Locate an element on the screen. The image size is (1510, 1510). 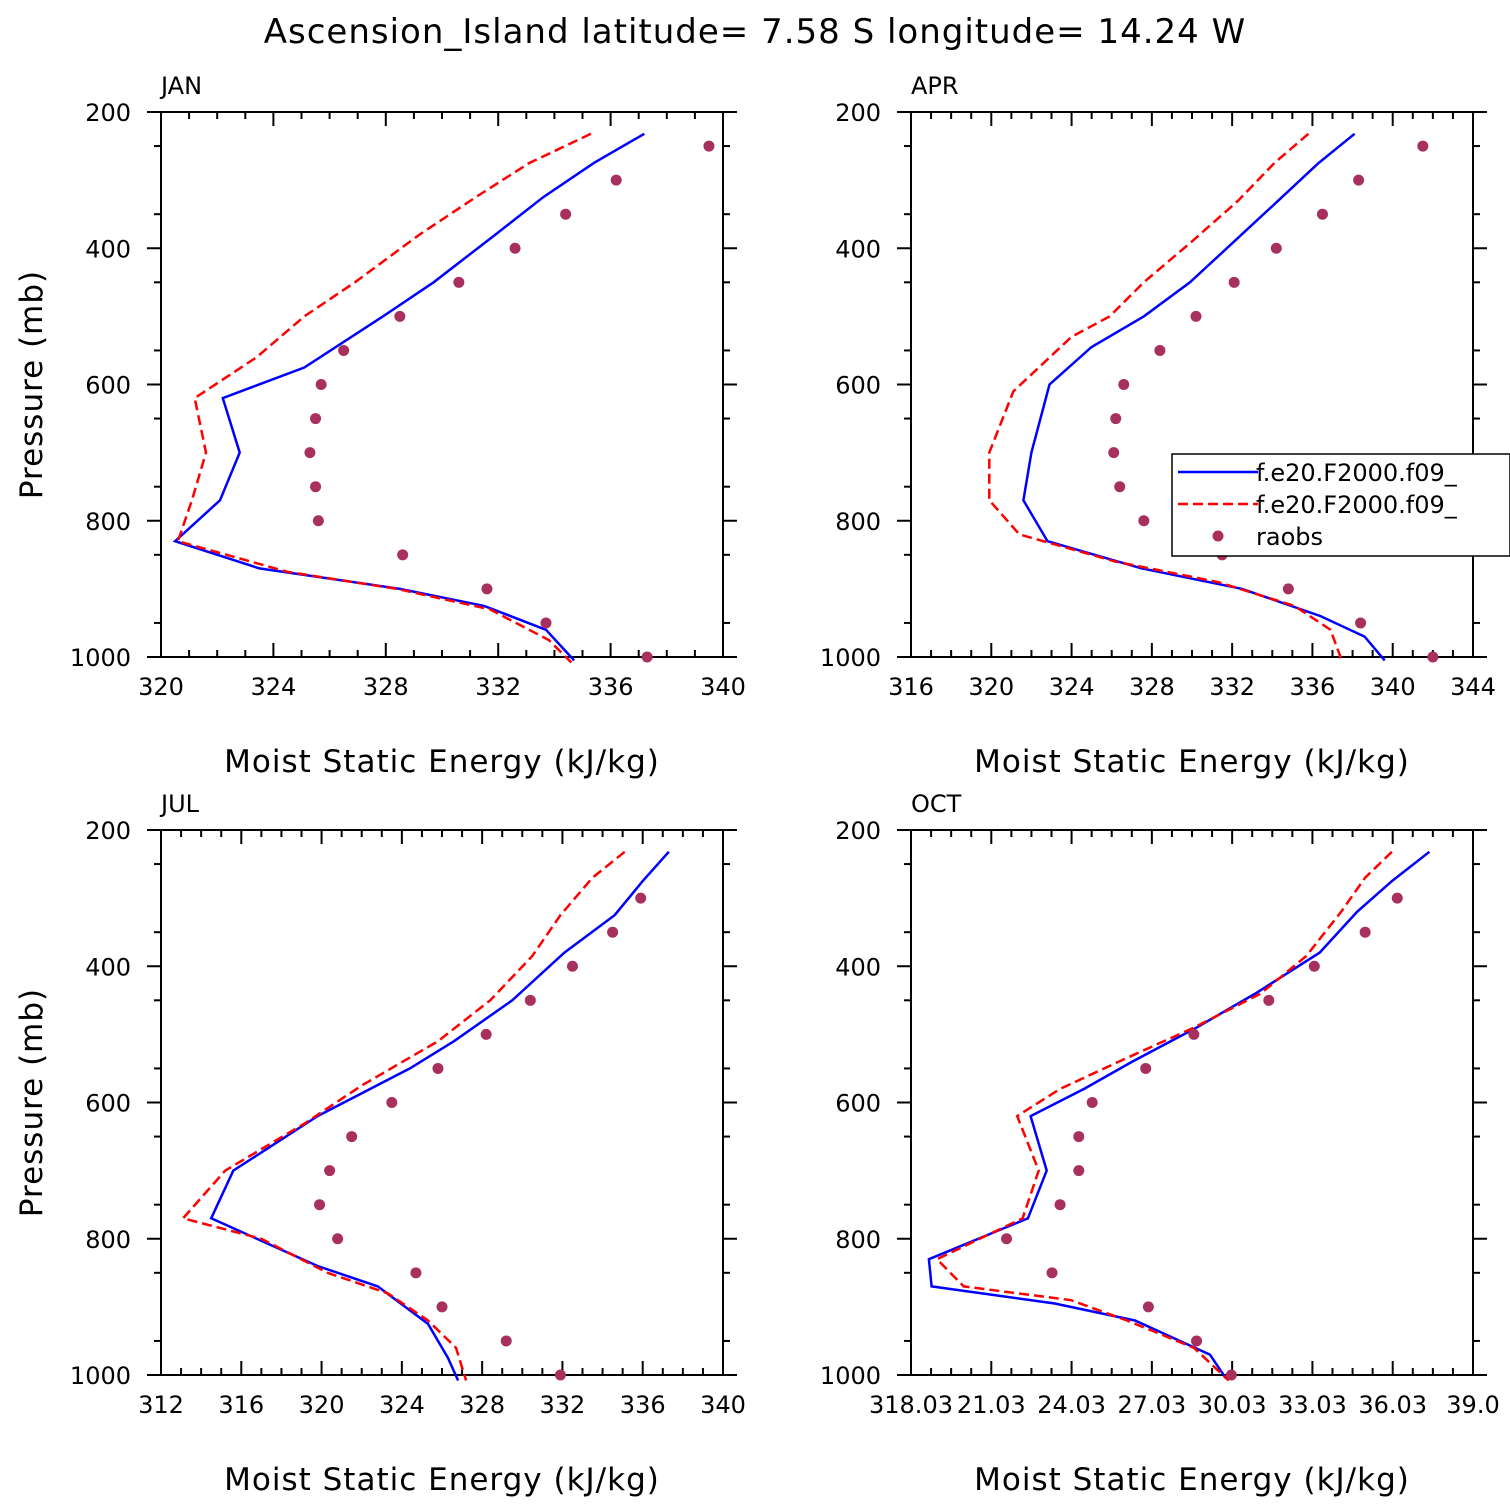
x-tick-label: 27.03 is located at coordinates (1151, 1405).